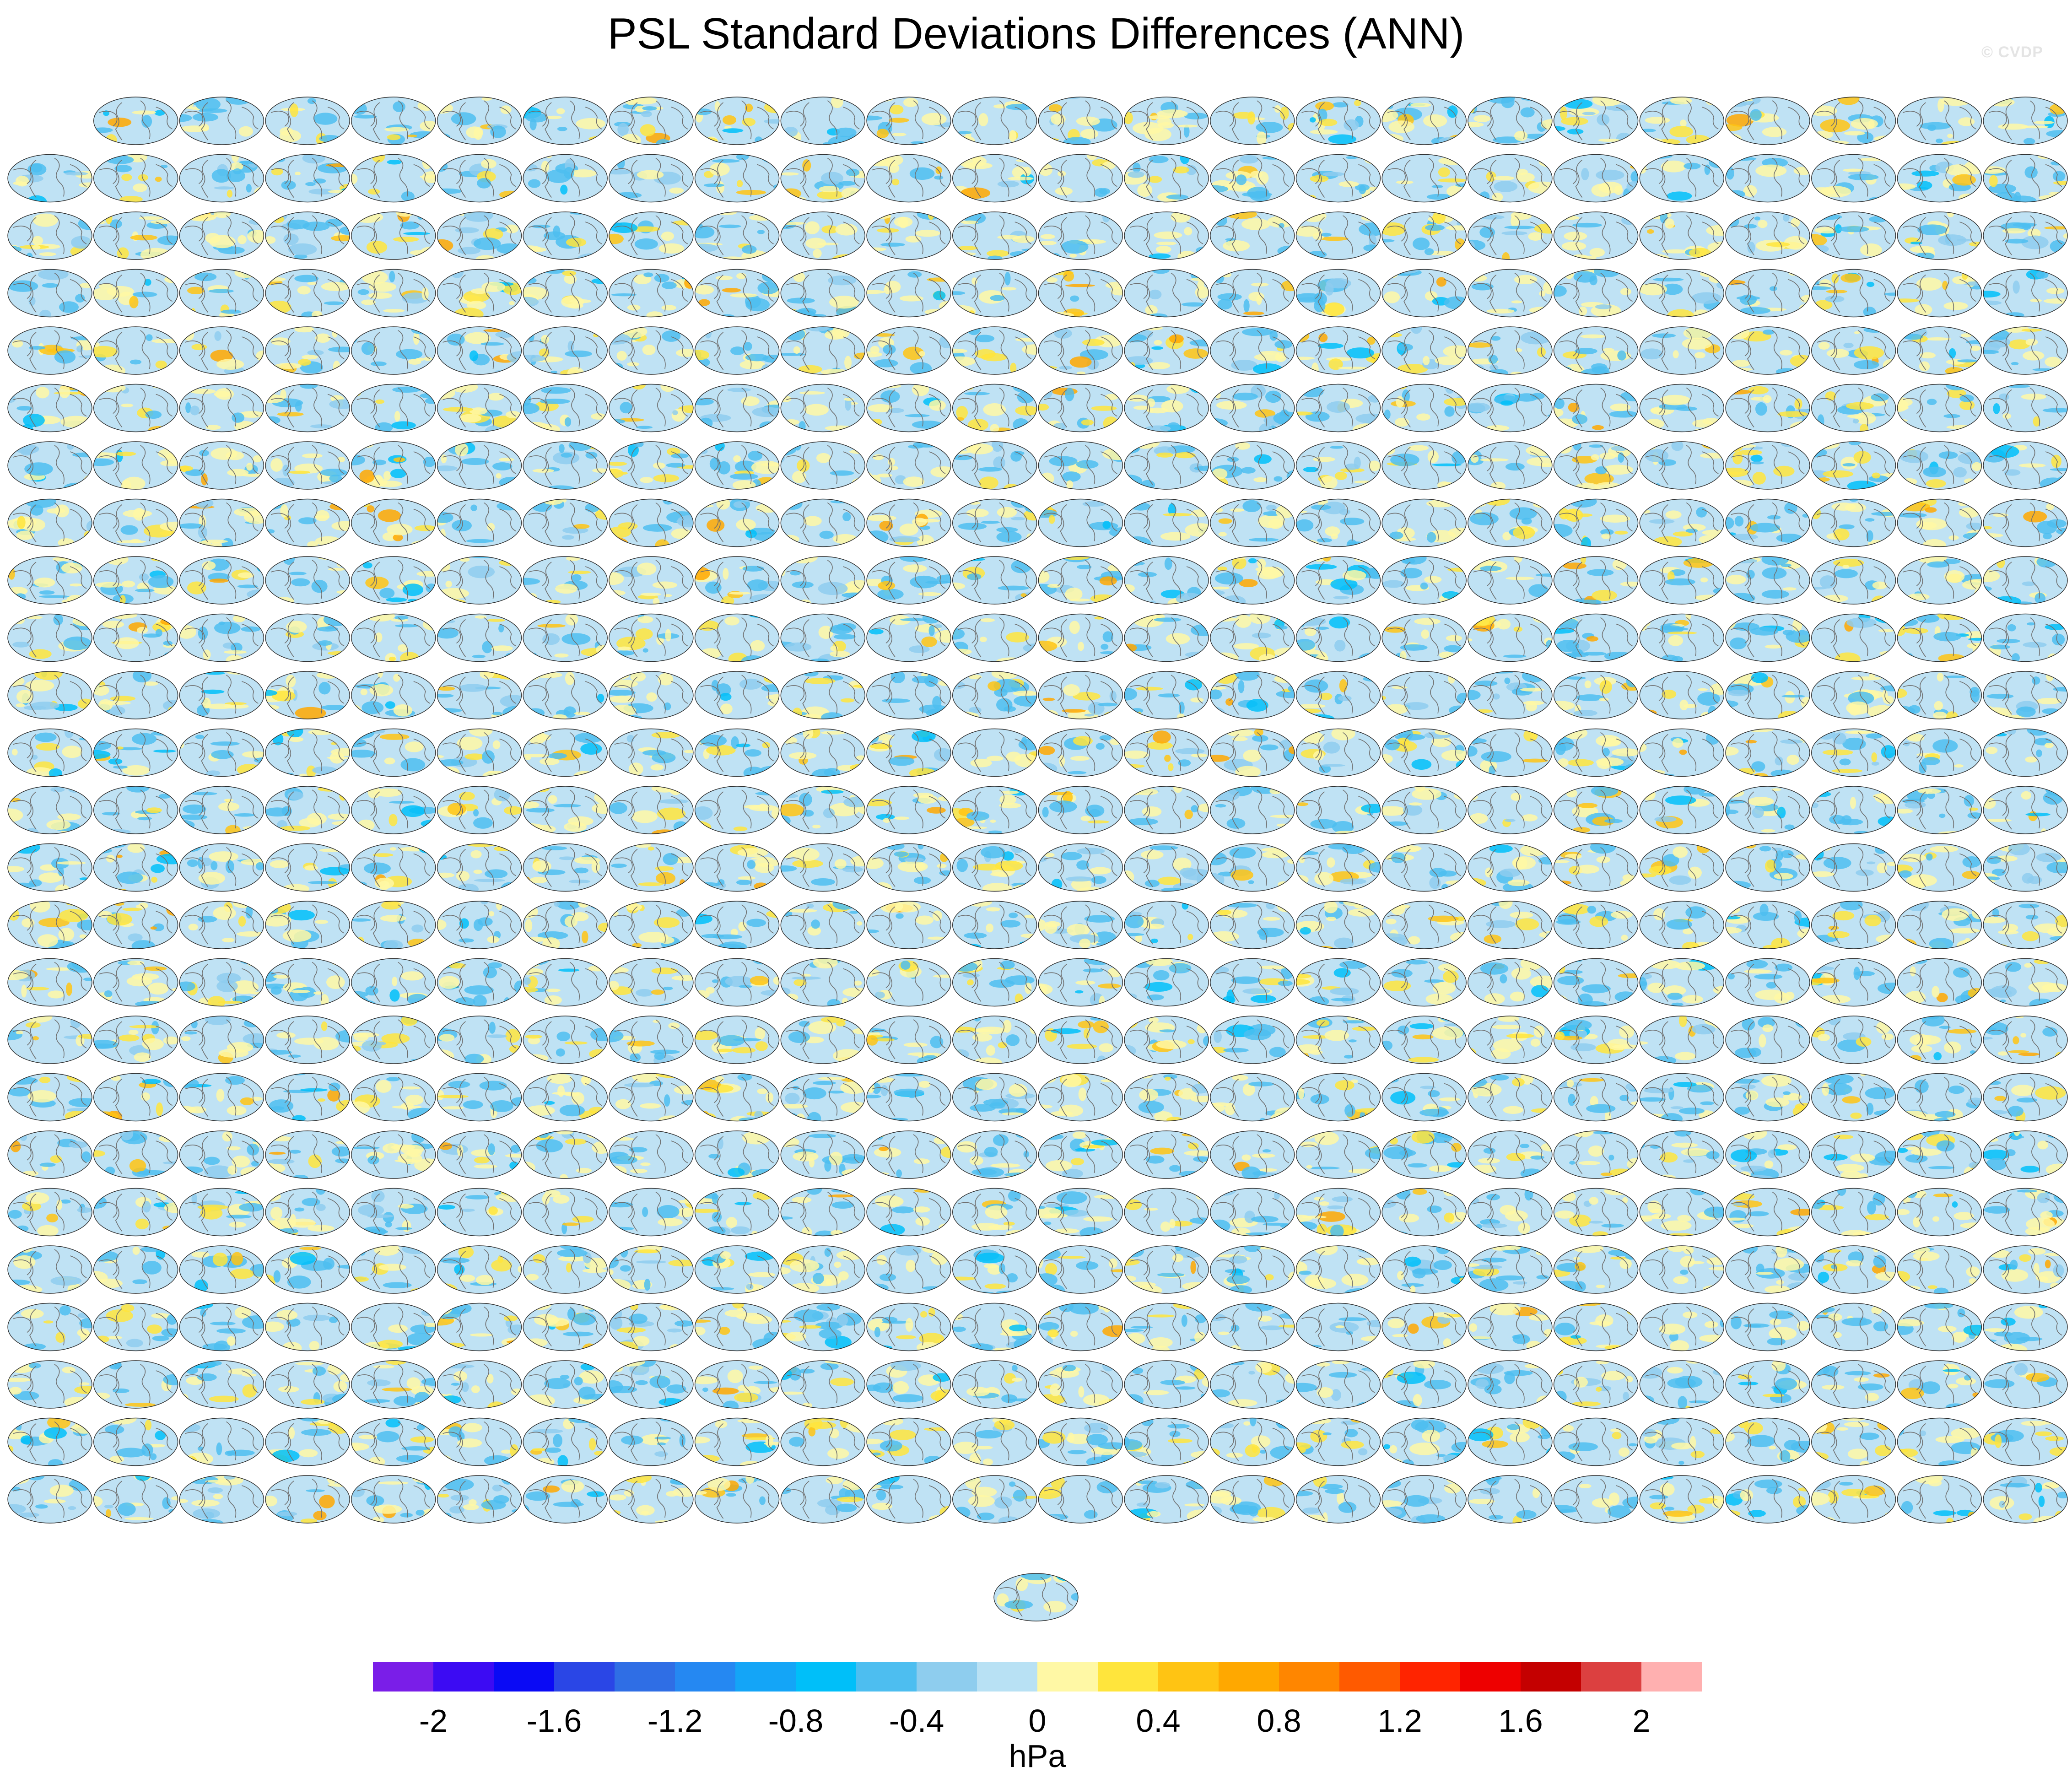  Describe the element at coordinates (1642, 1721) in the screenshot. I see `colorbar-tick-label: 2` at that location.